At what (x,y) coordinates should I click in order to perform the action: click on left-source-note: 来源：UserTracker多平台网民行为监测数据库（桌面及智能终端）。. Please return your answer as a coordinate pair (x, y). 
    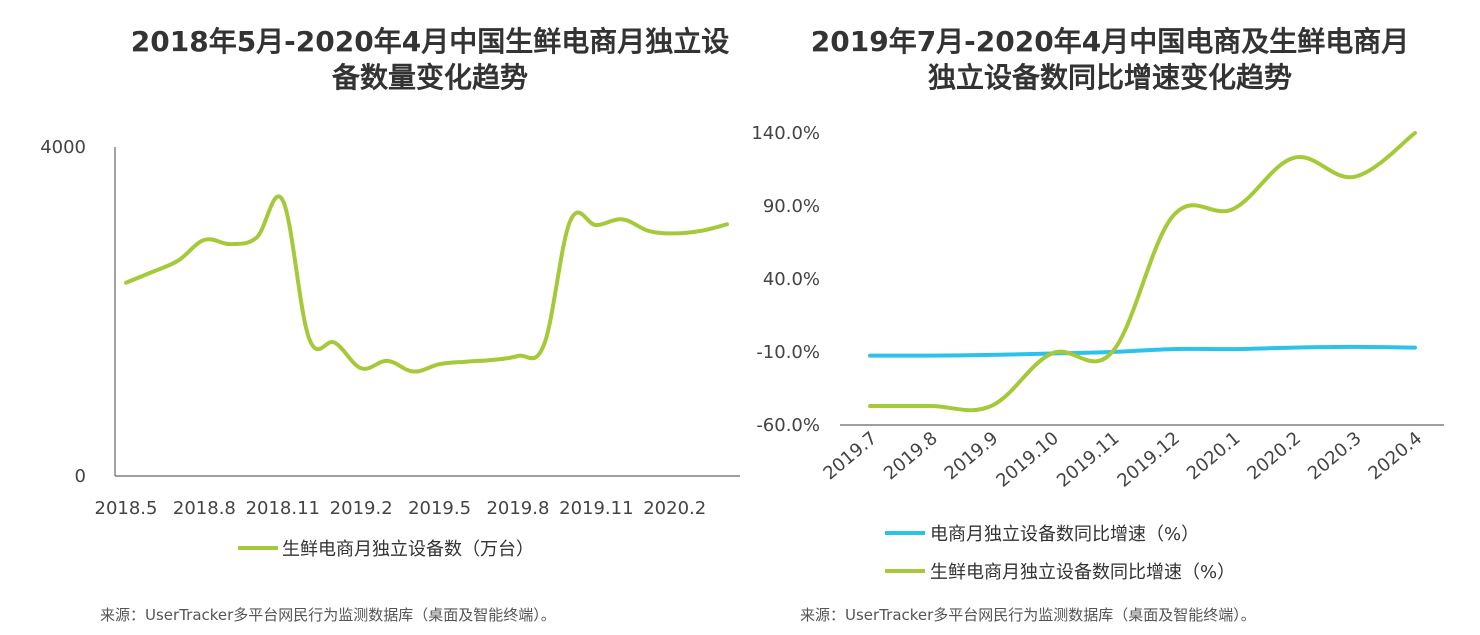
    Looking at the image, I should click on (328, 615).